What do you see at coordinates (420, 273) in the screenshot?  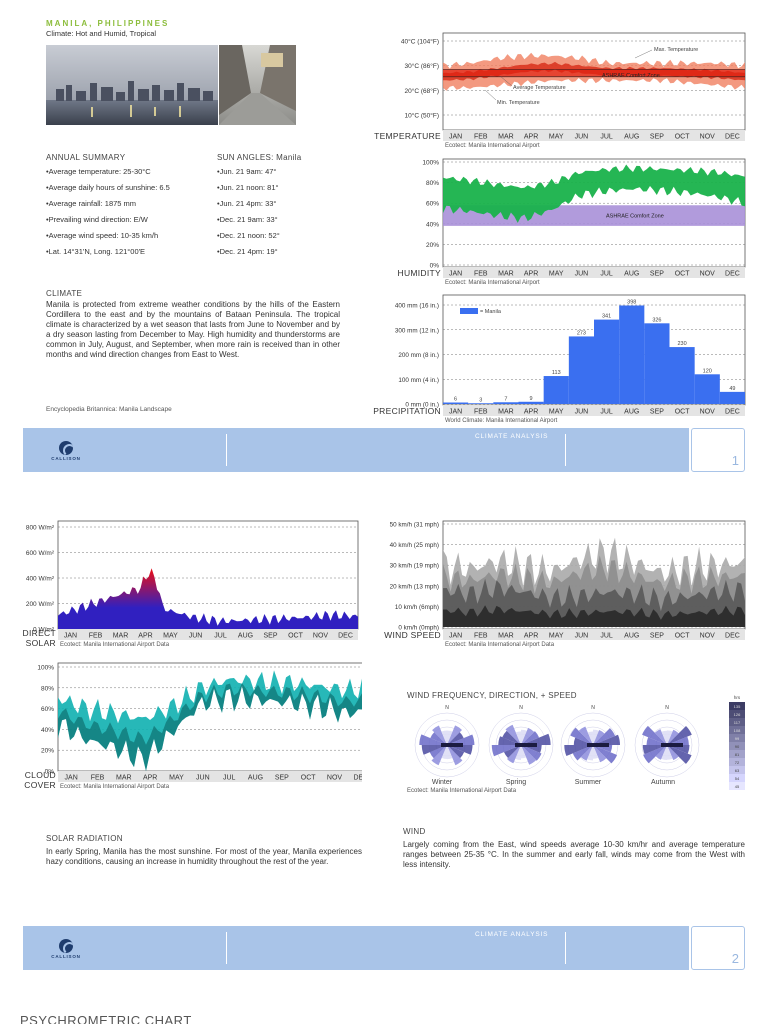 I see `chart-title: HUMIDITY` at bounding box center [420, 273].